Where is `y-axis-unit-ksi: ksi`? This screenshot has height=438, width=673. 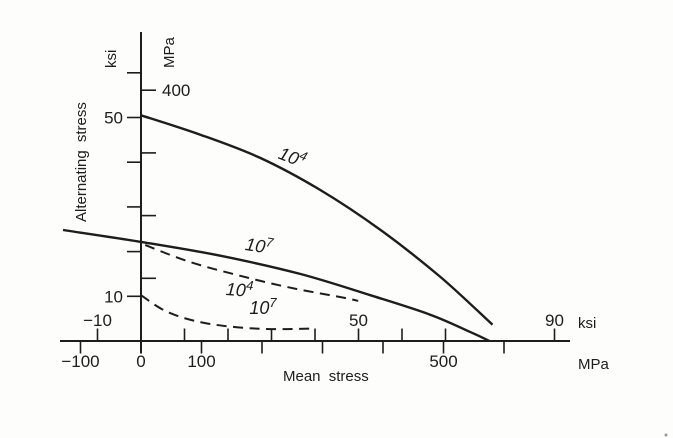
y-axis-unit-ksi: ksi is located at coordinates (111, 59).